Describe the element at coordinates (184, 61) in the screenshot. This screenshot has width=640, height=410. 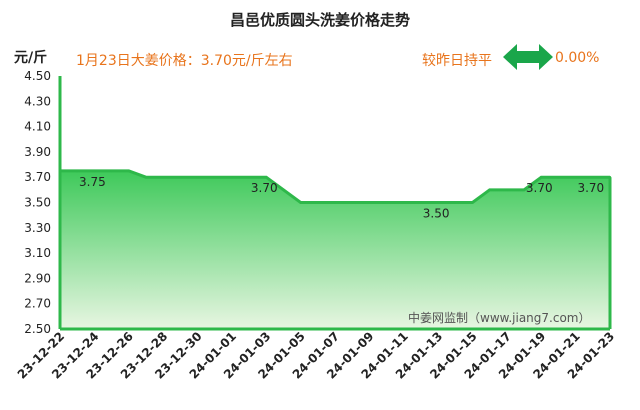
I see `price-note: 1月23日大姜价格：3.70元/斤左右` at that location.